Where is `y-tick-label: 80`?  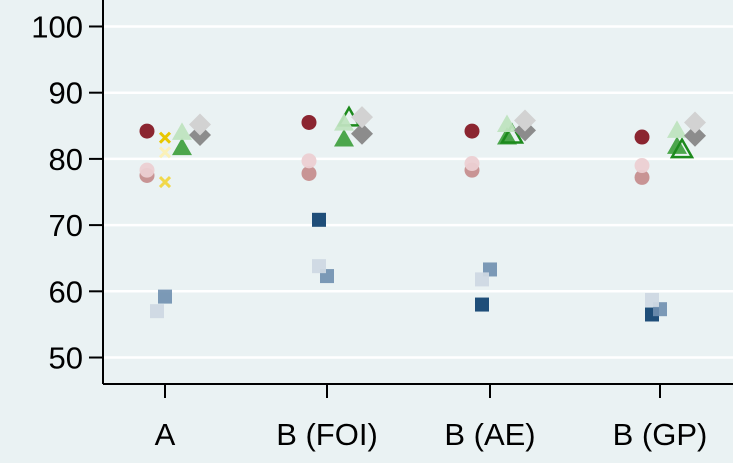
y-tick-label: 80 is located at coordinates (66, 159).